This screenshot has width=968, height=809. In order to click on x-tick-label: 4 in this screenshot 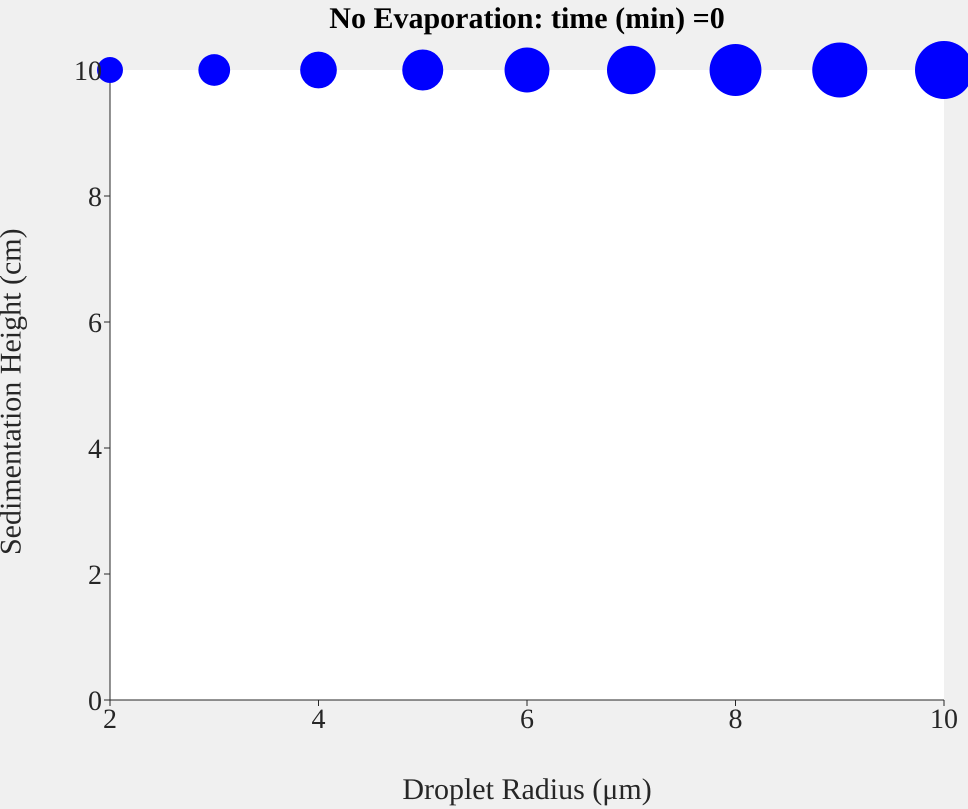, I will do `click(319, 719)`.